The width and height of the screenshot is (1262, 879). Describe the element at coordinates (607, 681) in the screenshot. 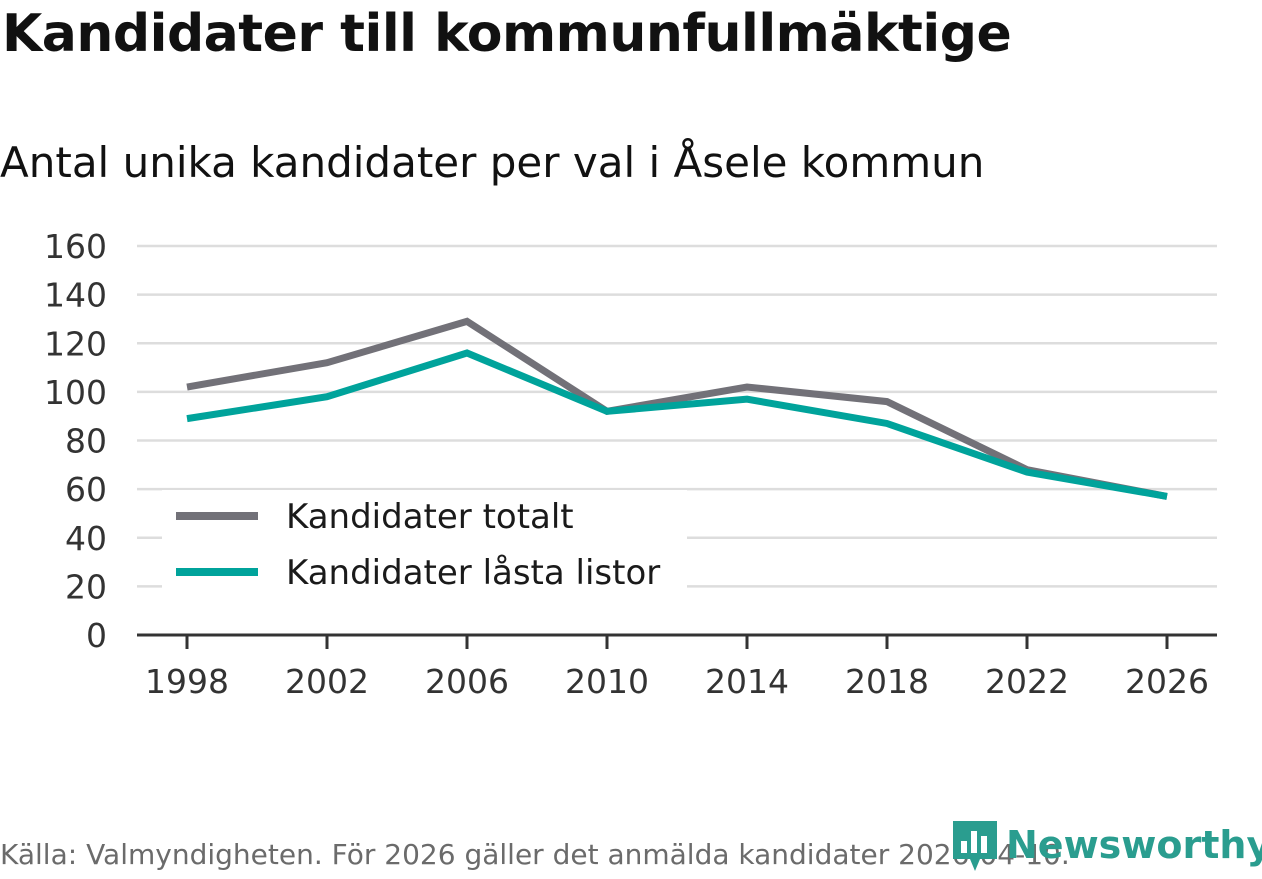

I see `x-tick-label: 2010` at that location.